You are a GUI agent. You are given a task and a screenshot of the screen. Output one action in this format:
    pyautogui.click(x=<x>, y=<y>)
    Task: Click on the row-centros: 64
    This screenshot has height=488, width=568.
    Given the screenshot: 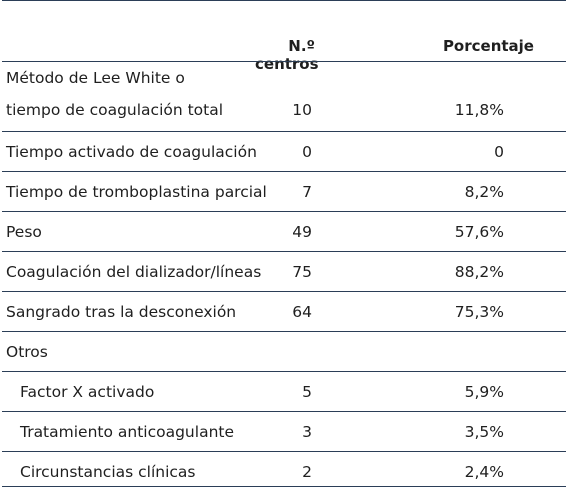 What is the action you would take?
    pyautogui.click(x=302, y=312)
    